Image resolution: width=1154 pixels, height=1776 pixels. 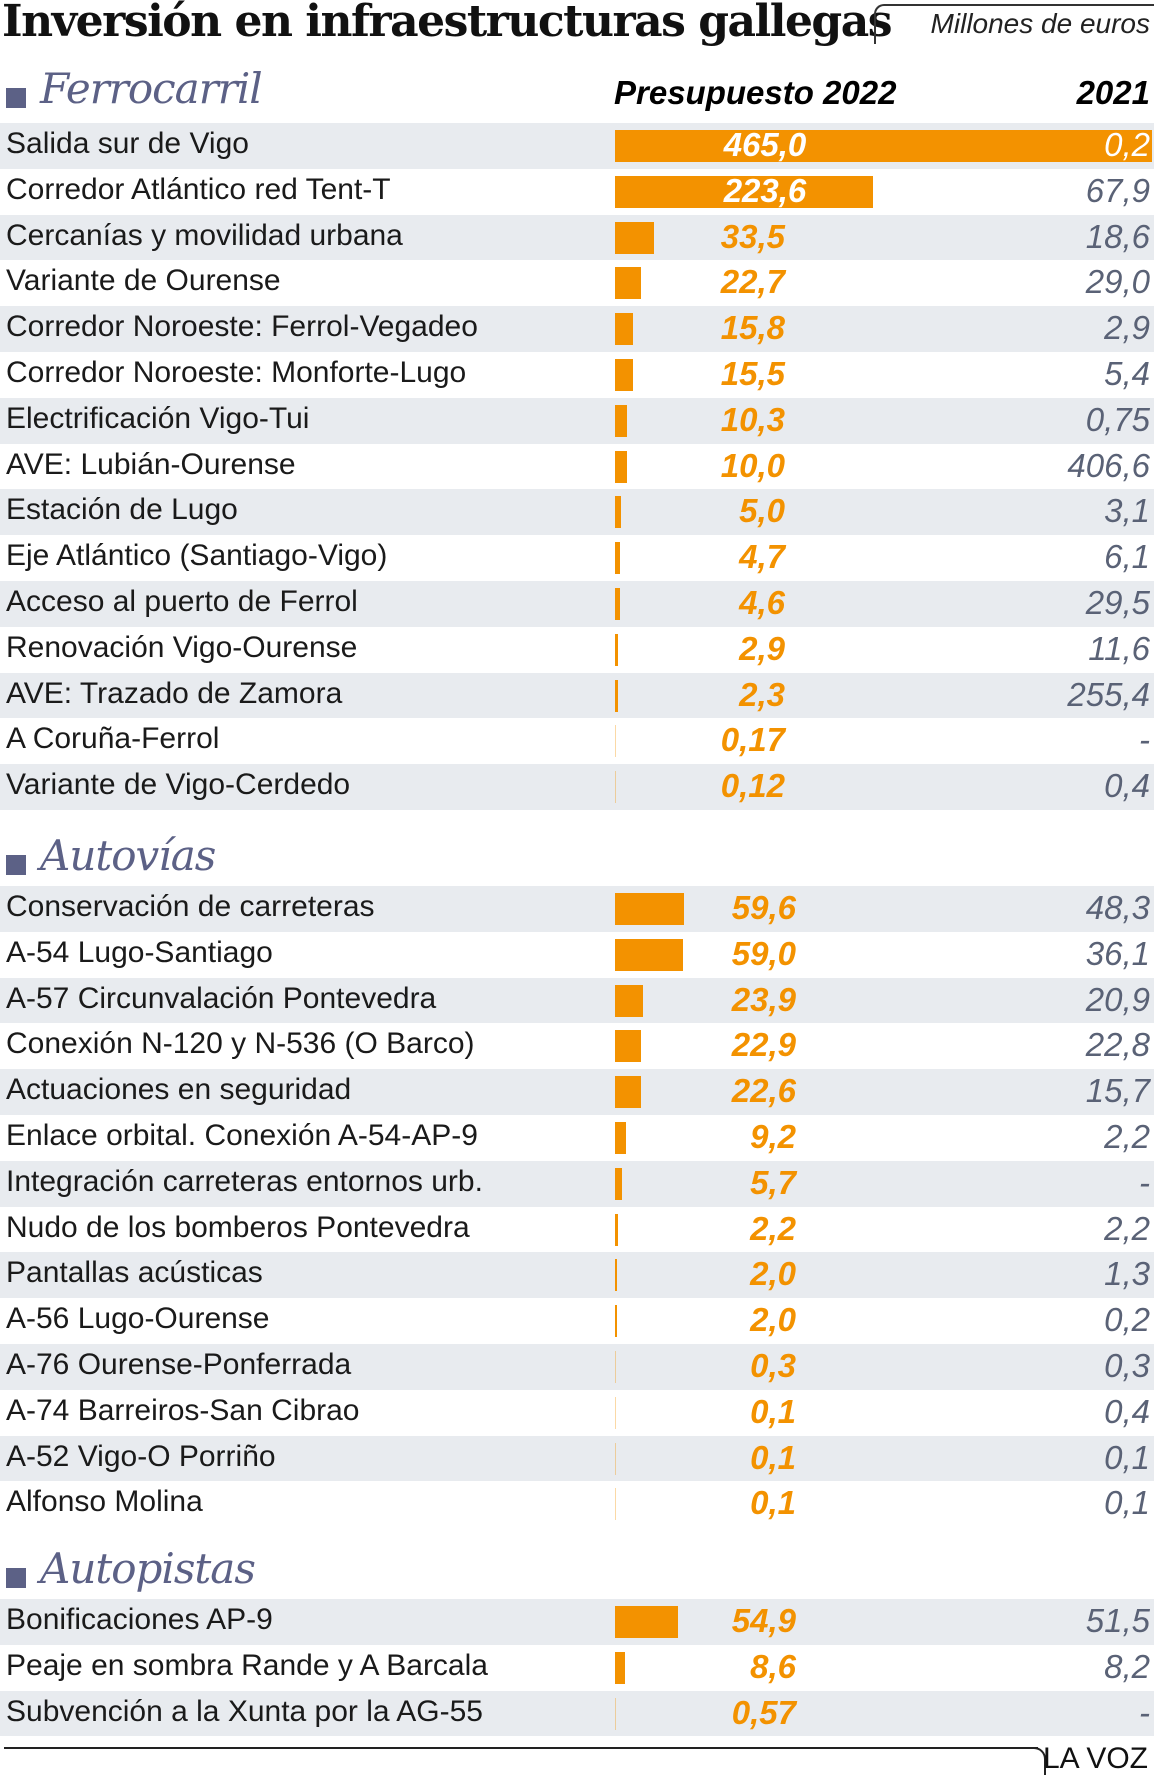 What do you see at coordinates (577, 955) in the screenshot?
I see `table-row: A-54 Lugo-Santiago 59,0 36,1` at bounding box center [577, 955].